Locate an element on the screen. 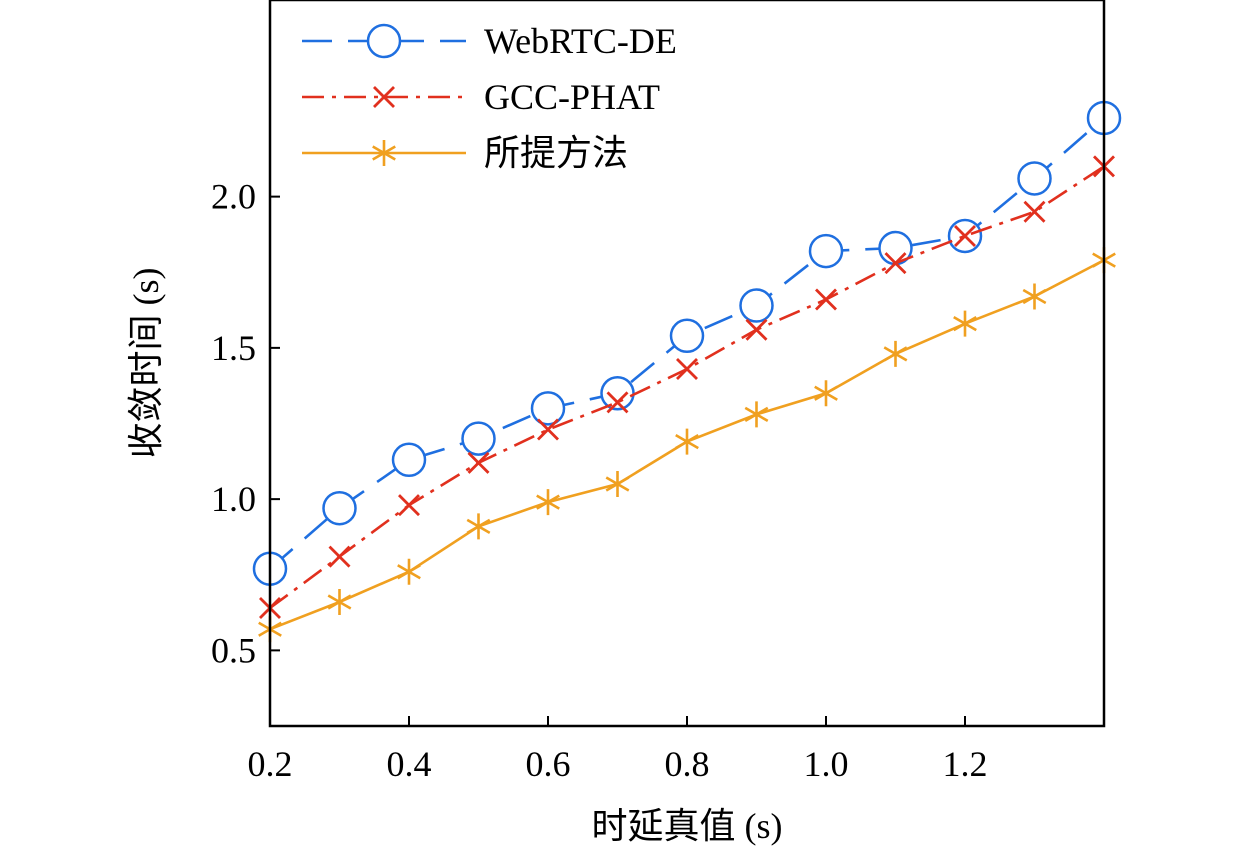 This screenshot has height=854, width=1260. legend-label: WebRTC-DE is located at coordinates (580, 41).